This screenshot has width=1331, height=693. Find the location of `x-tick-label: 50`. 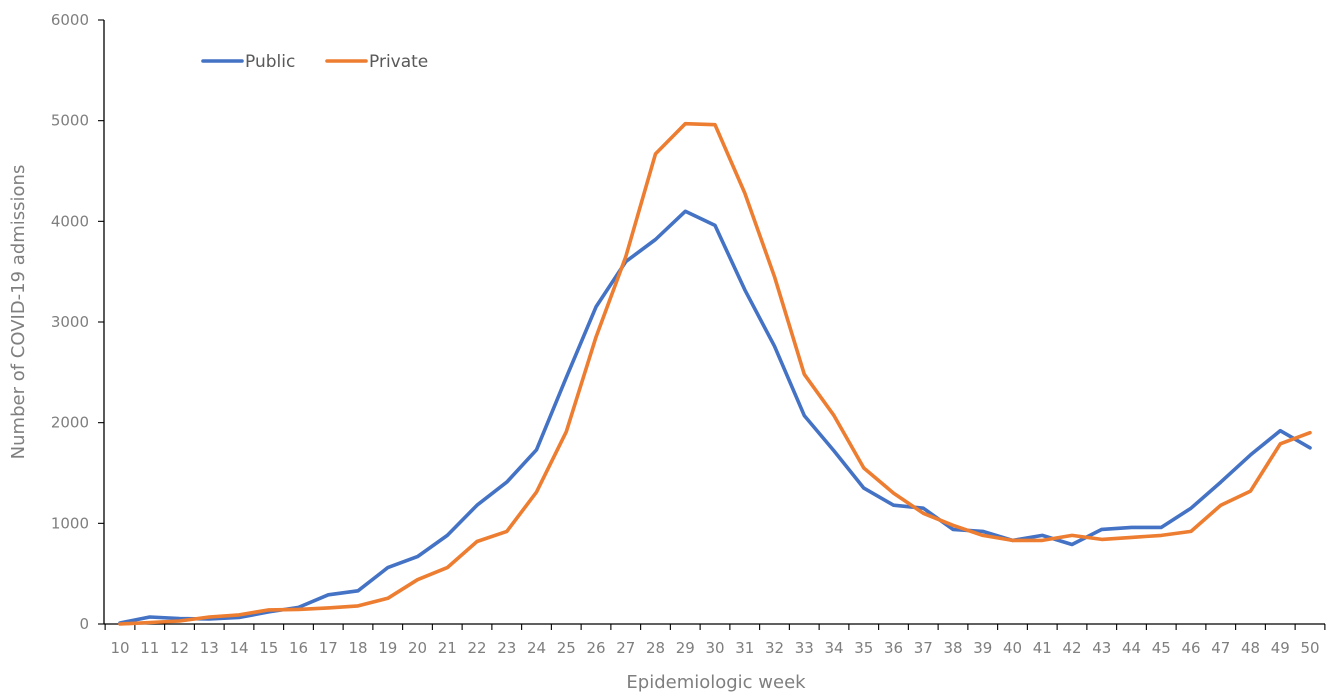

x-tick-label: 50 is located at coordinates (1309, 648).